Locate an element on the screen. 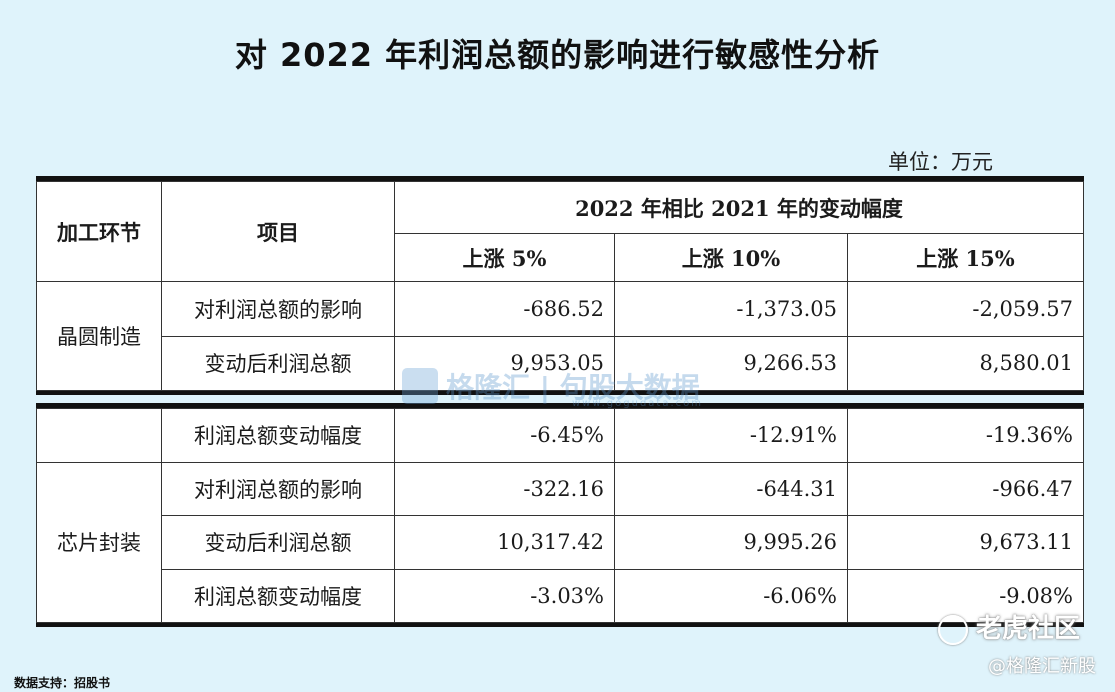 The width and height of the screenshot is (1115, 692). cell-value: -686.52 is located at coordinates (504, 309).